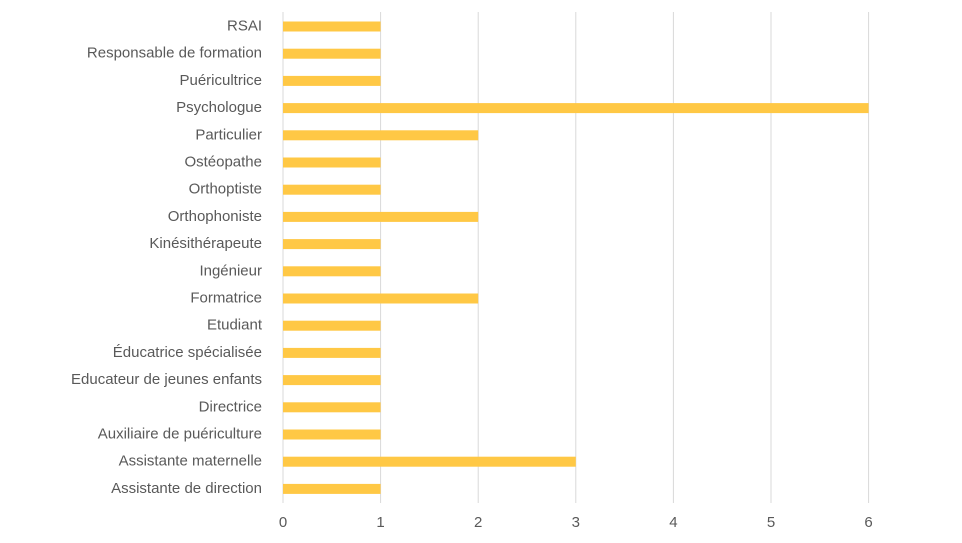 The height and width of the screenshot is (543, 962). Describe the element at coordinates (230, 406) in the screenshot. I see `category-label: Directrice` at that location.